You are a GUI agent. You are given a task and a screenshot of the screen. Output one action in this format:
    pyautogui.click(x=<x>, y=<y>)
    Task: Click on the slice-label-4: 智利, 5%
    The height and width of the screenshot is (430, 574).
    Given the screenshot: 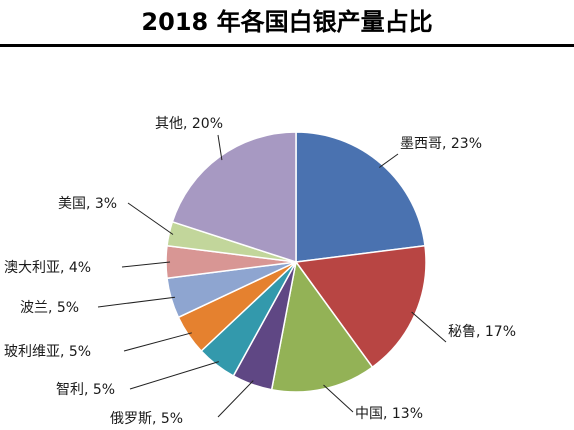 What is the action you would take?
    pyautogui.click(x=85, y=390)
    